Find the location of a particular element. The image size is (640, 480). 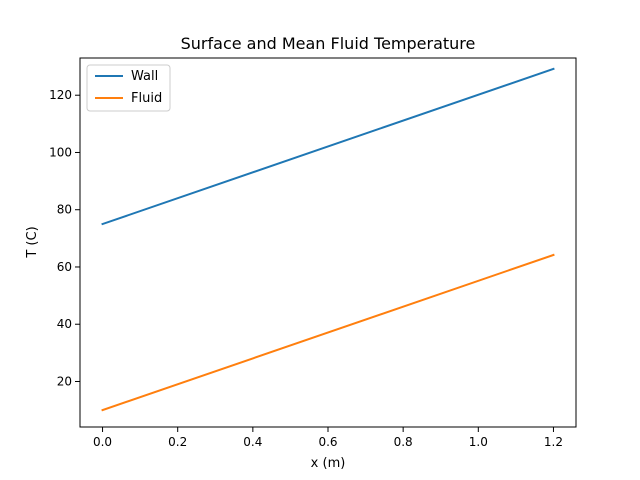

x-tick-label: 0.4 is located at coordinates (252, 442).